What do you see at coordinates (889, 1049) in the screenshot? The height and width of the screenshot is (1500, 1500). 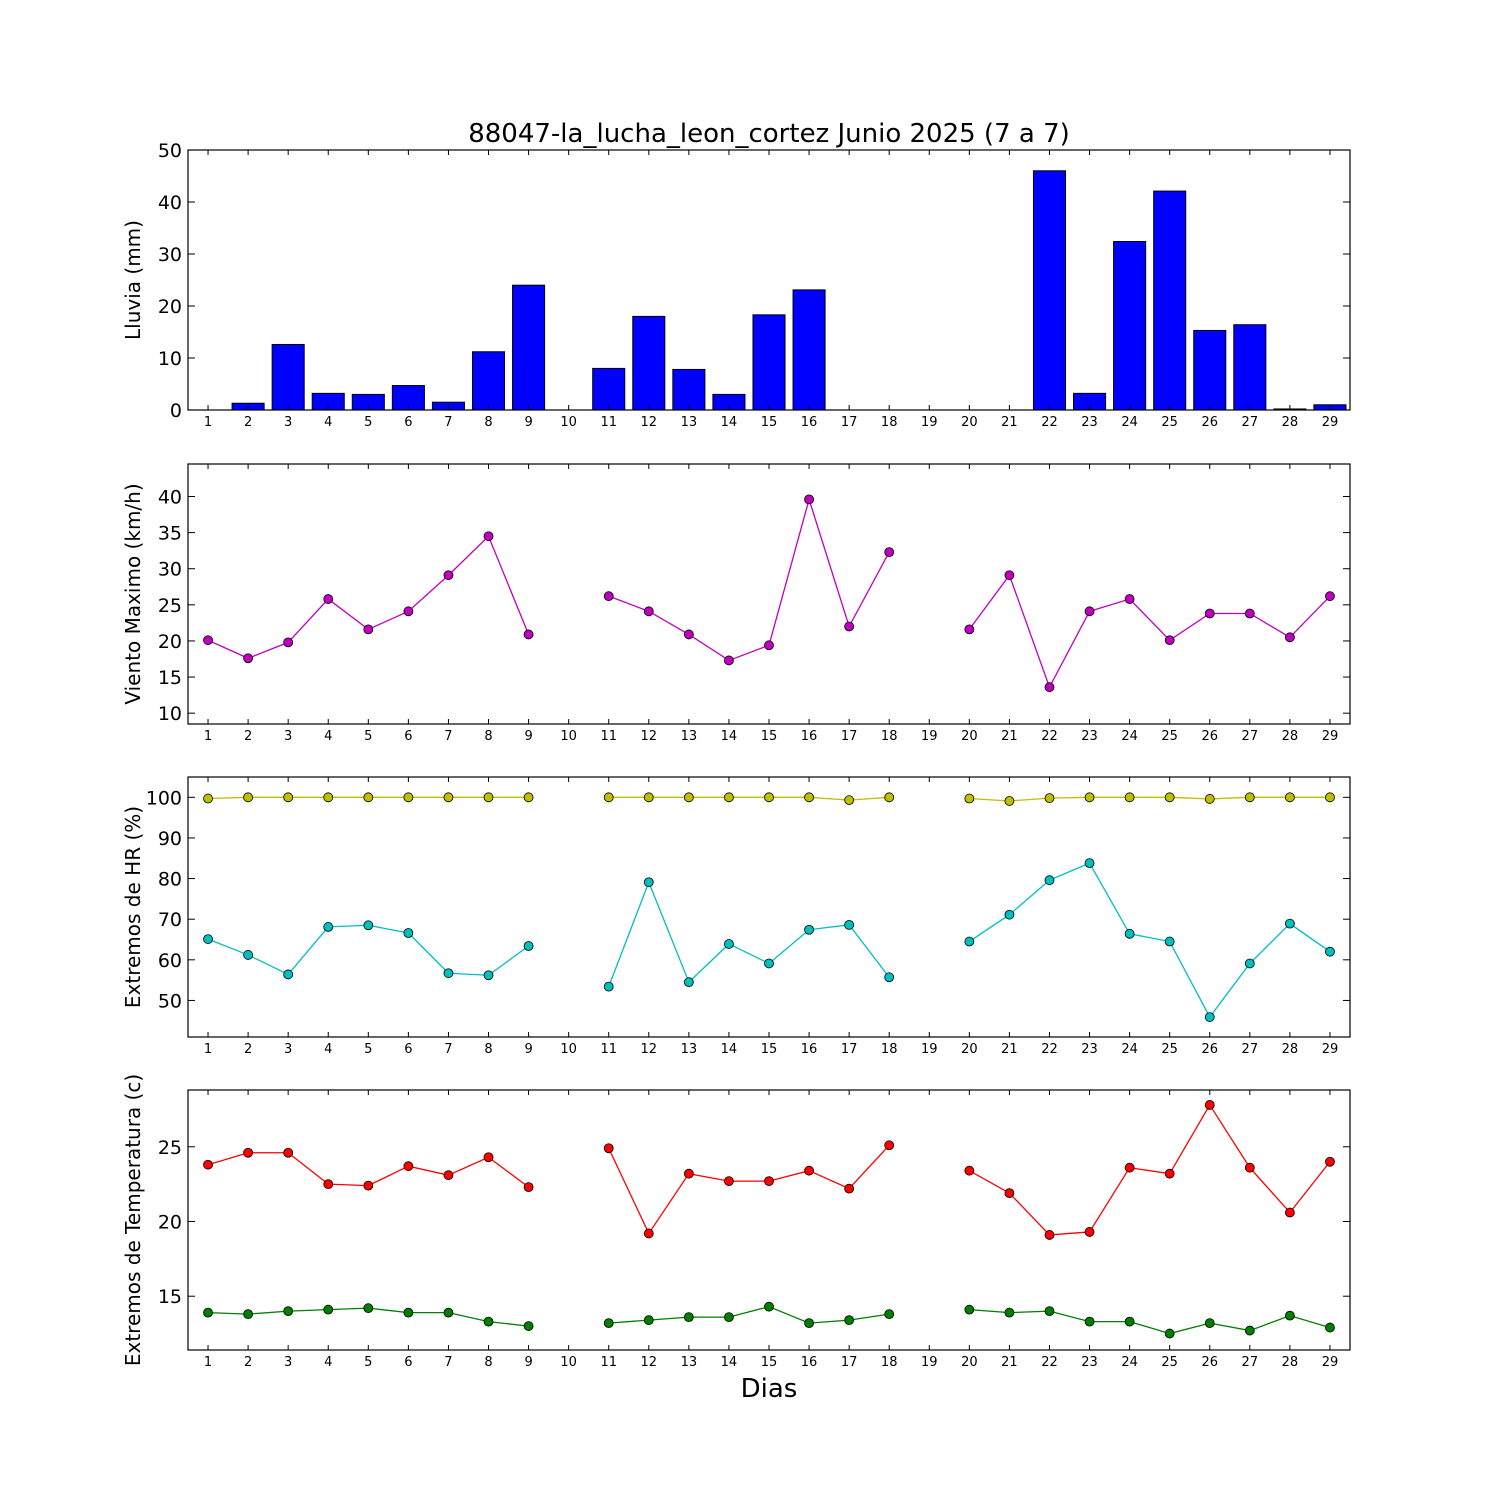 I see `hr-xtick-label: 18` at bounding box center [889, 1049].